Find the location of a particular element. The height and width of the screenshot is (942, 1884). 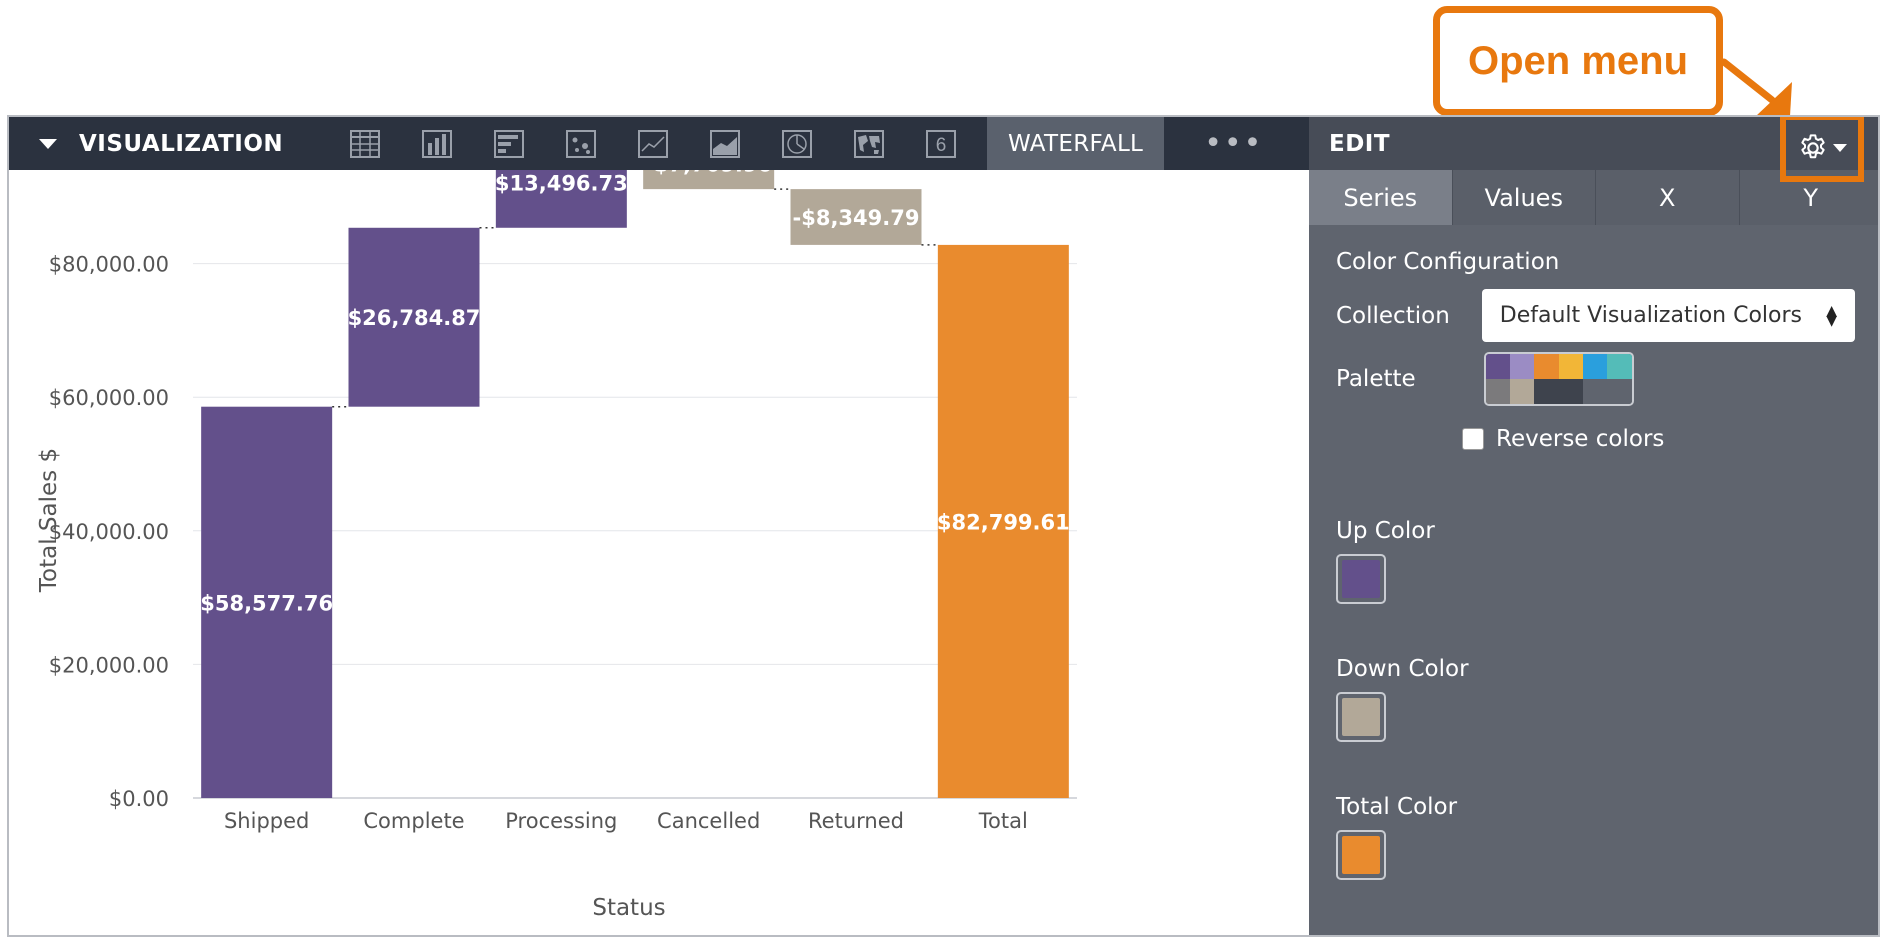

edit-tabs: Series Values X Y is located at coordinates (1593, 197).